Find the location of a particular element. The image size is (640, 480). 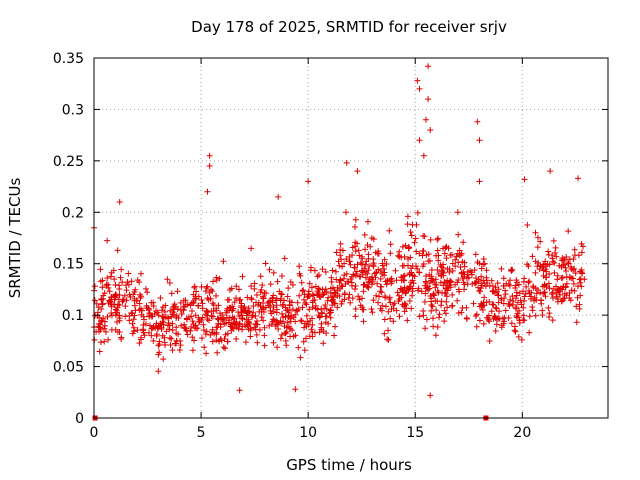

x-tick-label: 10 is located at coordinates (308, 433).